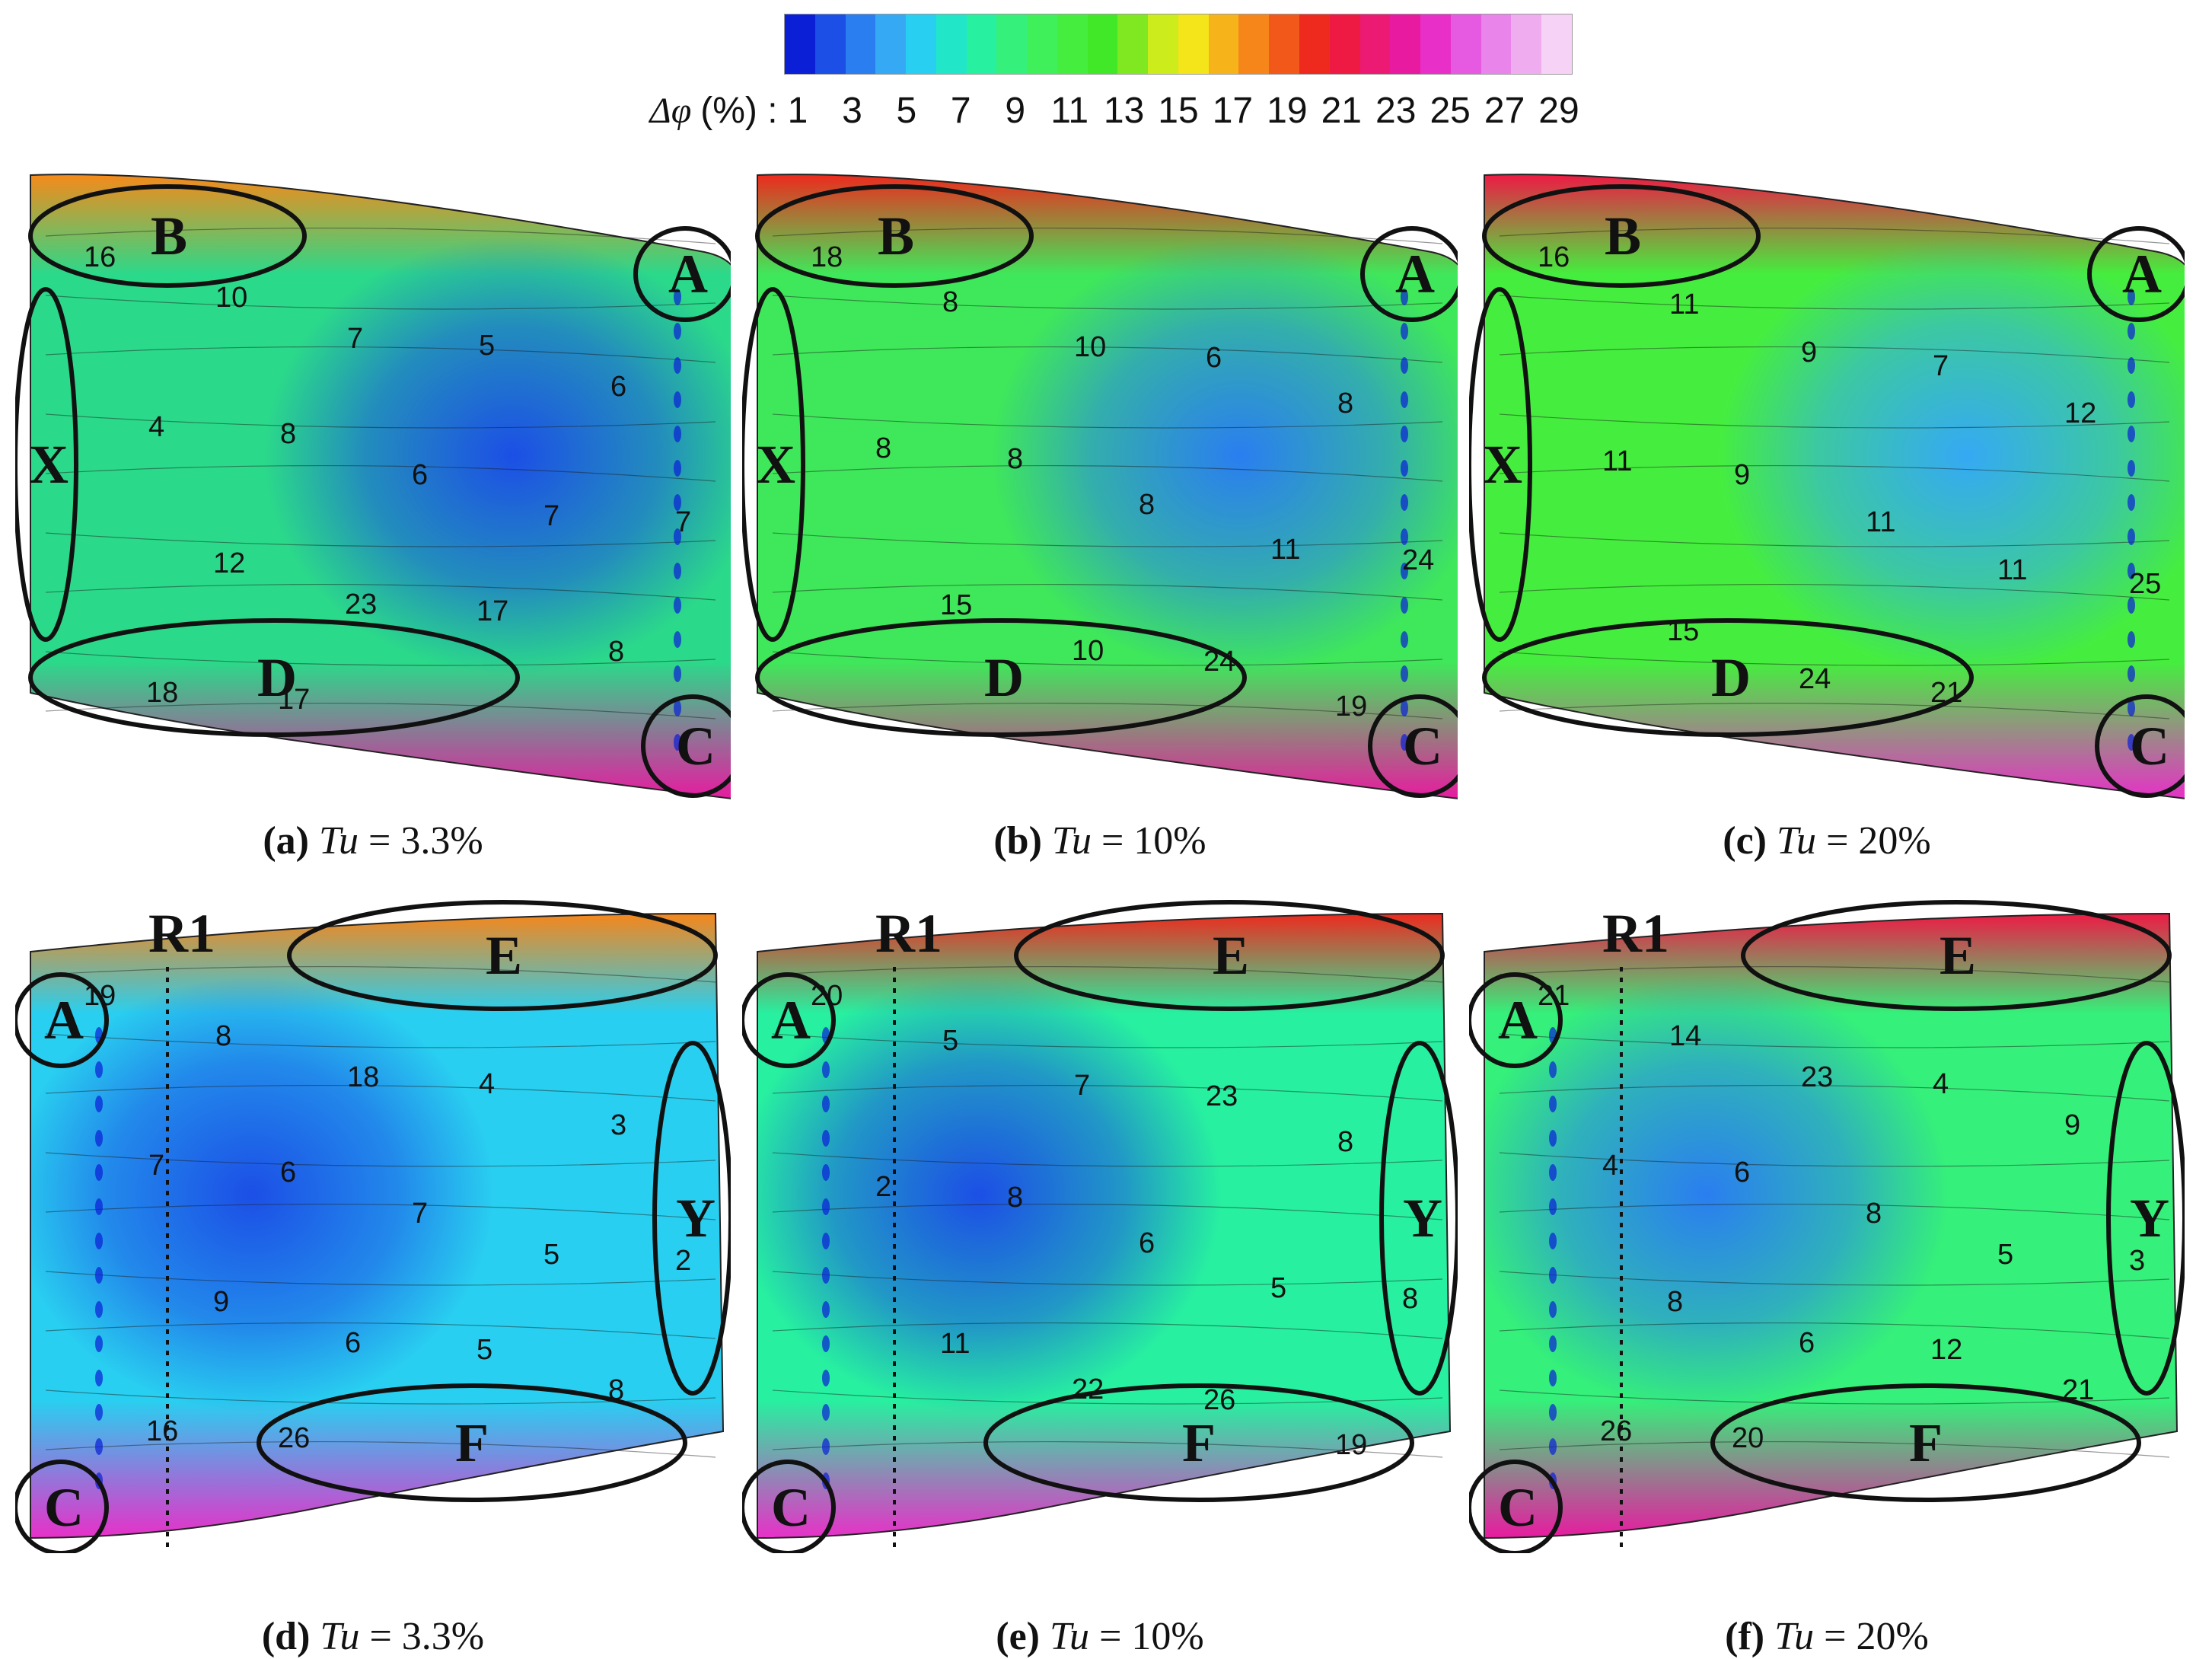  What do you see at coordinates (373, 1226) in the screenshot?
I see `panel-d-surface: A C E F Y R1 19 8 18 4 3 7 6 7 5 2 9 6 5 8 16 26` at bounding box center [373, 1226].